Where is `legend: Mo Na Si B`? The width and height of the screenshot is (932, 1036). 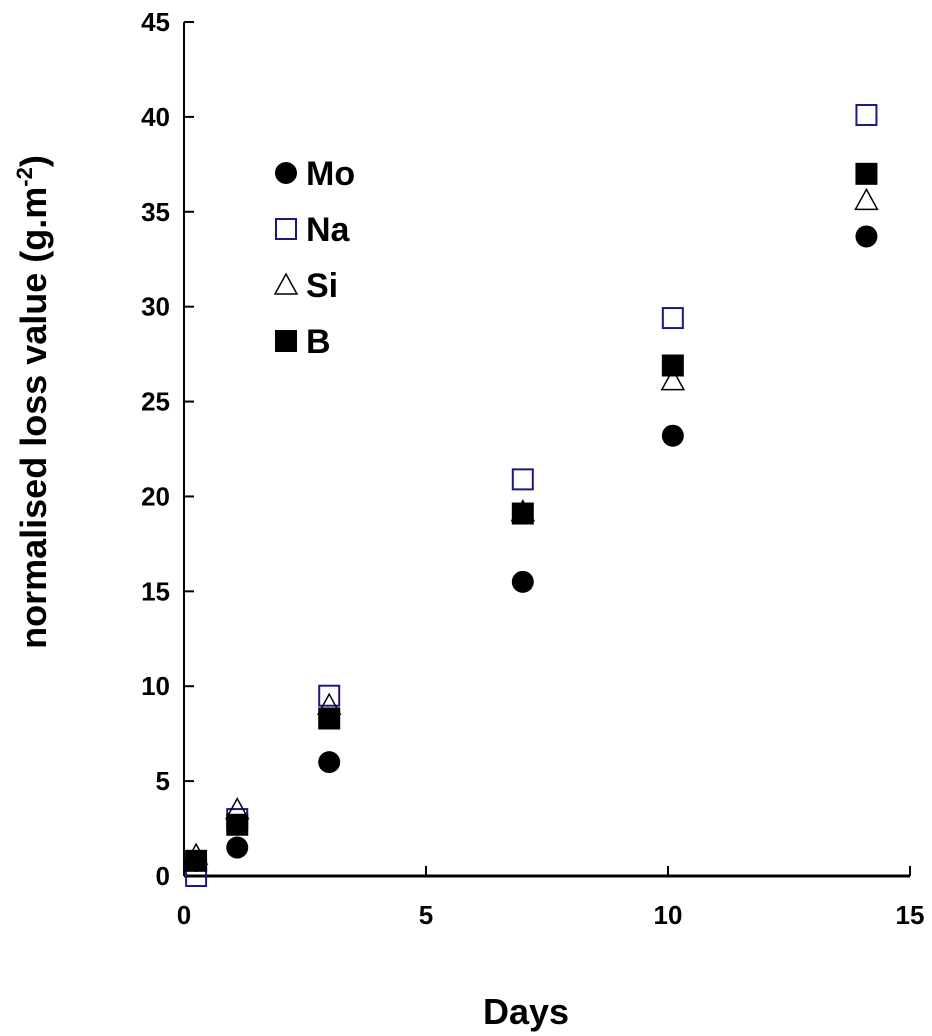
legend: Mo Na Si B is located at coordinates (314, 258).